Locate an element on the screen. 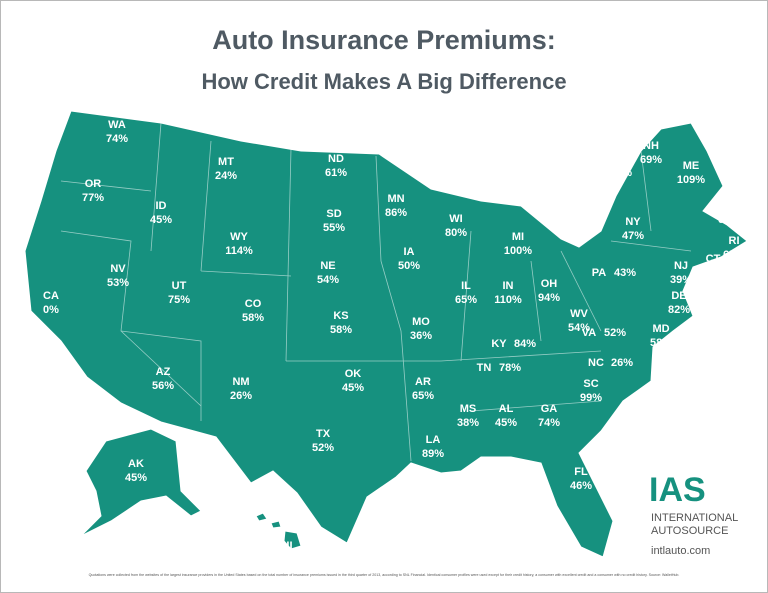 This screenshot has height=593, width=768. state-abbr: KY is located at coordinates (499, 344).